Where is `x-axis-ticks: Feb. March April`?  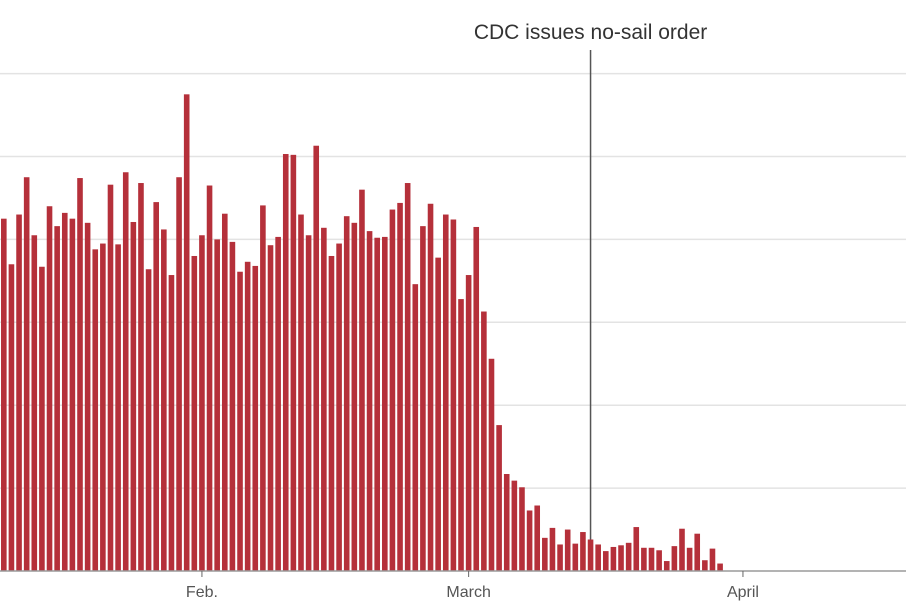
x-axis-ticks: Feb. March April is located at coordinates (472, 586).